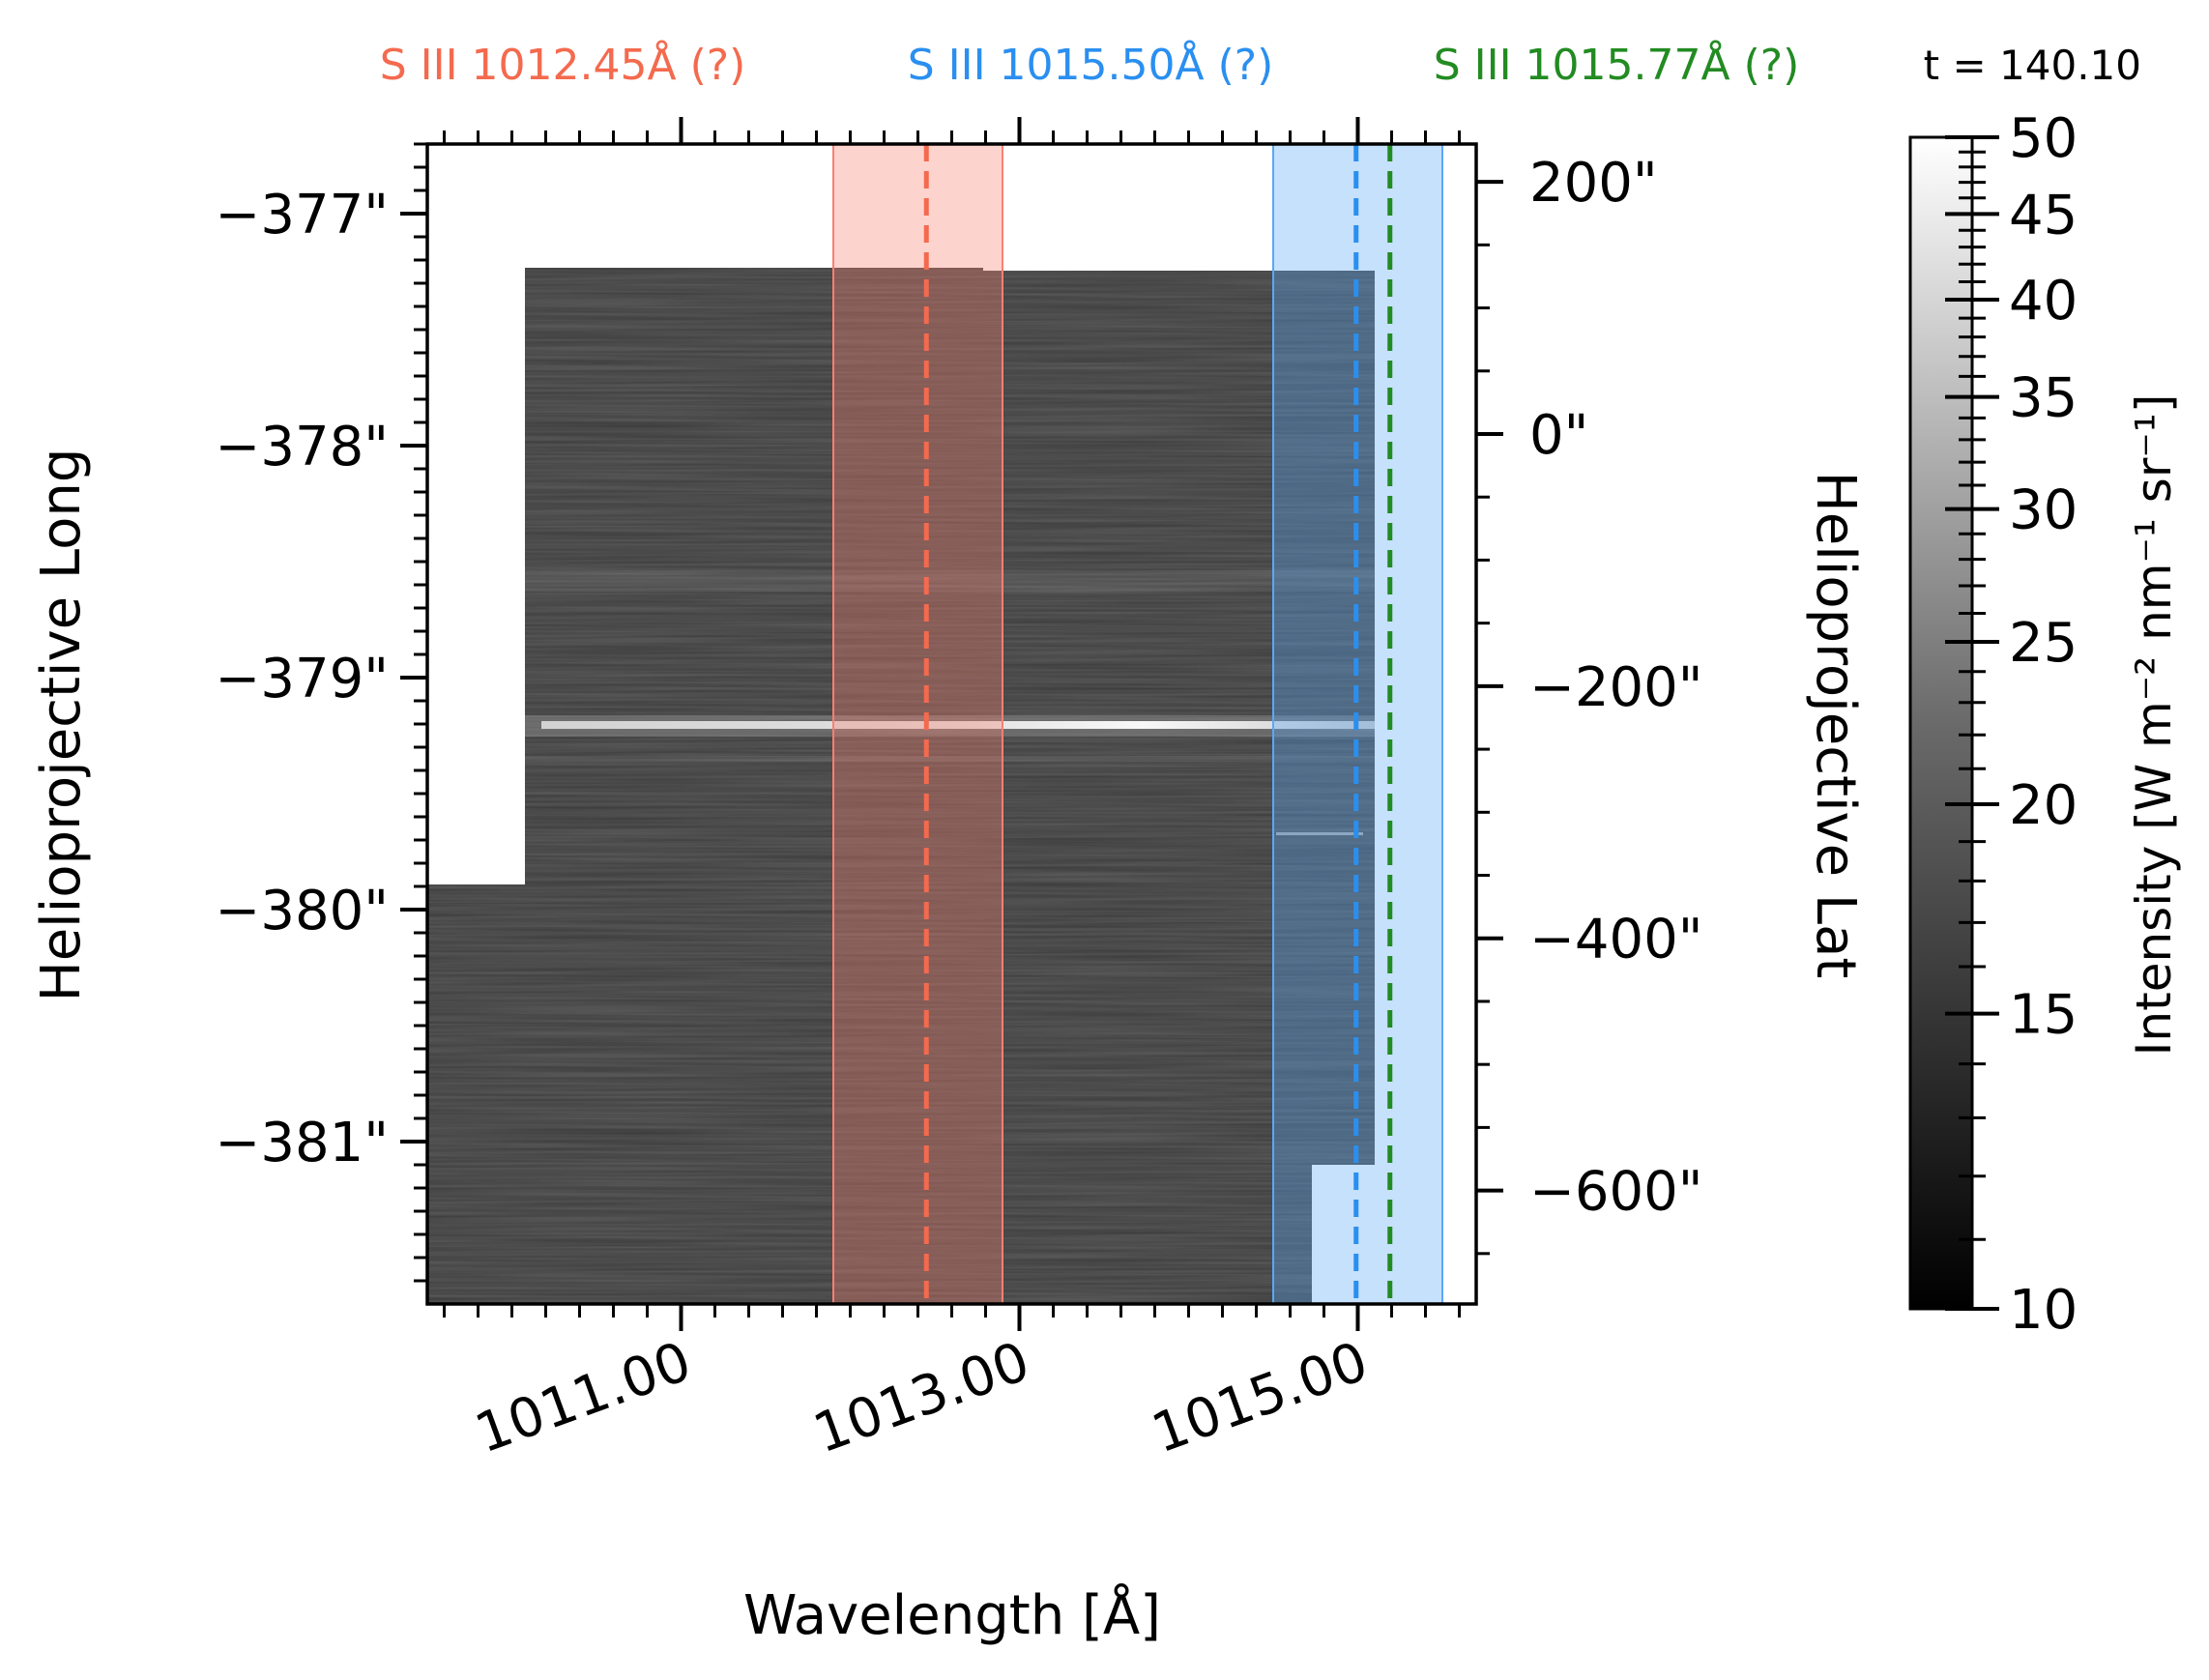 This screenshot has width=2209, height=1680. I want to click on y-right-tick-label: −600", so click(1616, 1192).